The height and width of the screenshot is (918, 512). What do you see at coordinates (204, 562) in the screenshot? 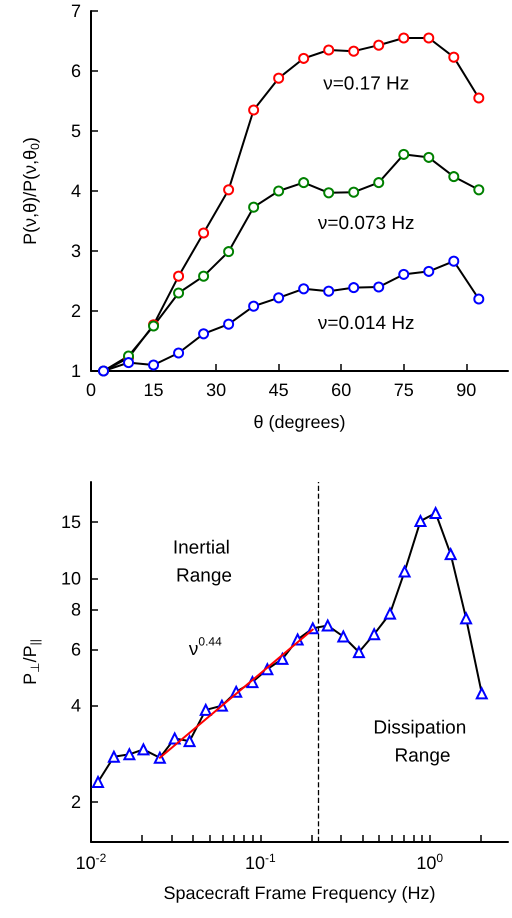
I see `annotation: Inertial Range` at bounding box center [204, 562].